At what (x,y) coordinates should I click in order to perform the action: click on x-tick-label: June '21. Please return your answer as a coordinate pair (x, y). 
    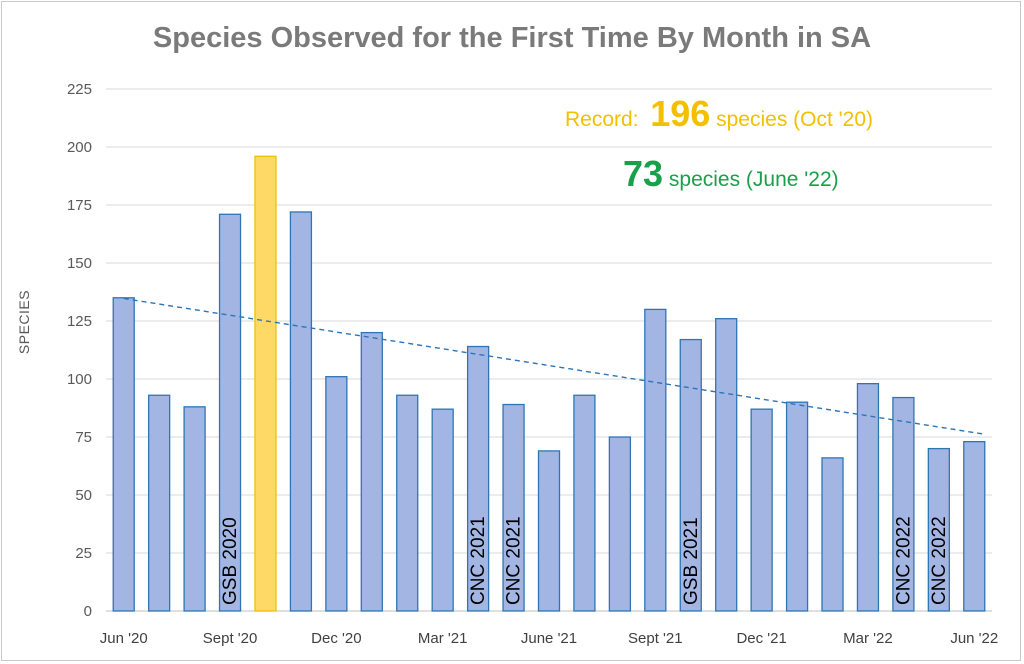
    Looking at the image, I should click on (549, 638).